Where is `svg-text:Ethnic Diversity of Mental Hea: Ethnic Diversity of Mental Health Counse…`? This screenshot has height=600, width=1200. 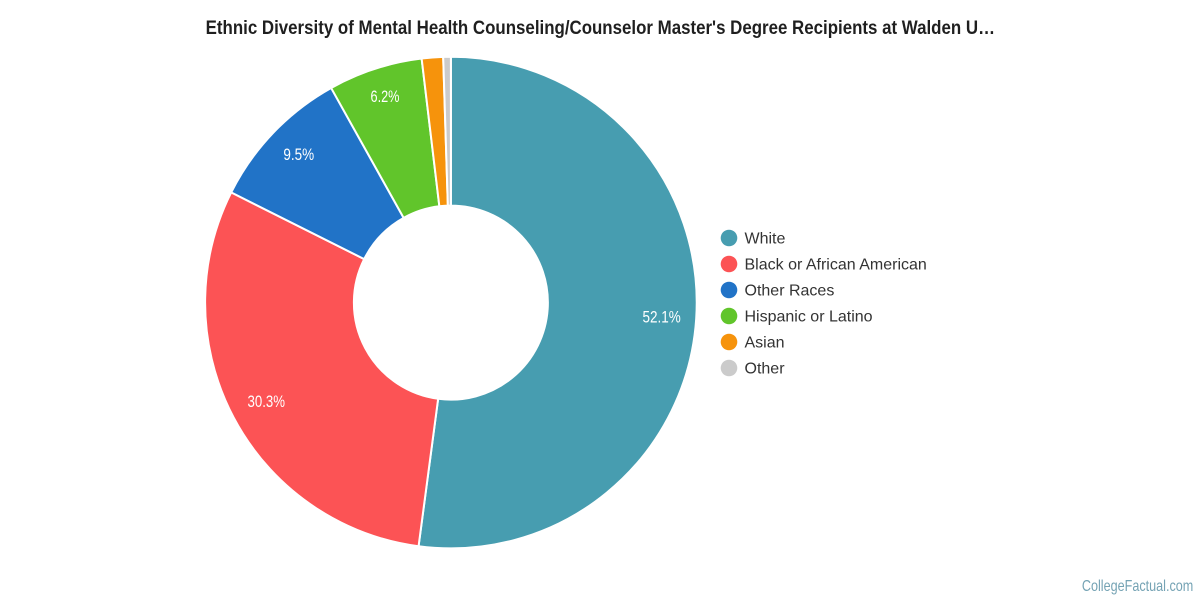
svg-text:Ethnic Diversity of Mental Hea: Ethnic Diversity of Mental Health Counse… is located at coordinates (600, 28).